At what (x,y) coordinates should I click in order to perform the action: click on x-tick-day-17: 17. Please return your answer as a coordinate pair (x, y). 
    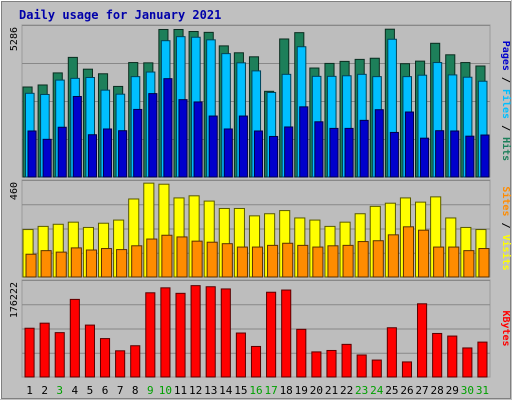
    Looking at the image, I should click on (270, 390).